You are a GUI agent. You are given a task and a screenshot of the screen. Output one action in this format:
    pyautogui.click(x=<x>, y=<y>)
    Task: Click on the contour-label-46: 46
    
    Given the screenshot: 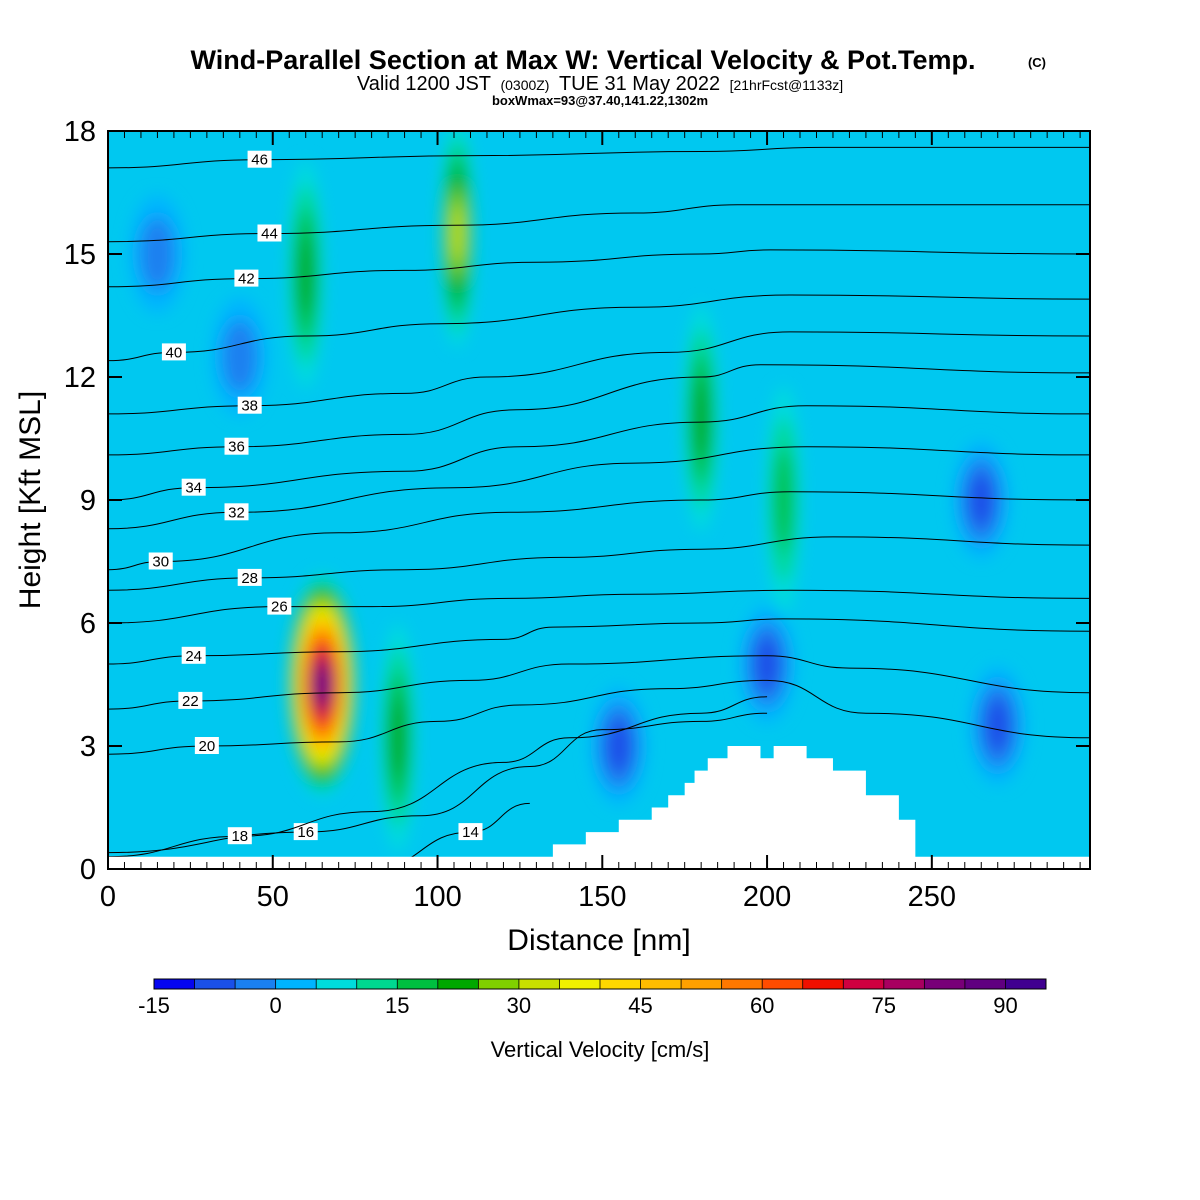 What is the action you would take?
    pyautogui.click(x=259, y=160)
    